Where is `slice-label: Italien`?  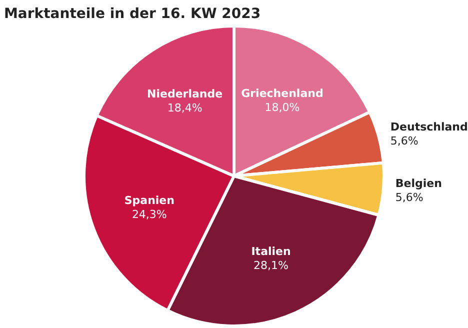
slice-label: Italien is located at coordinates (271, 251).